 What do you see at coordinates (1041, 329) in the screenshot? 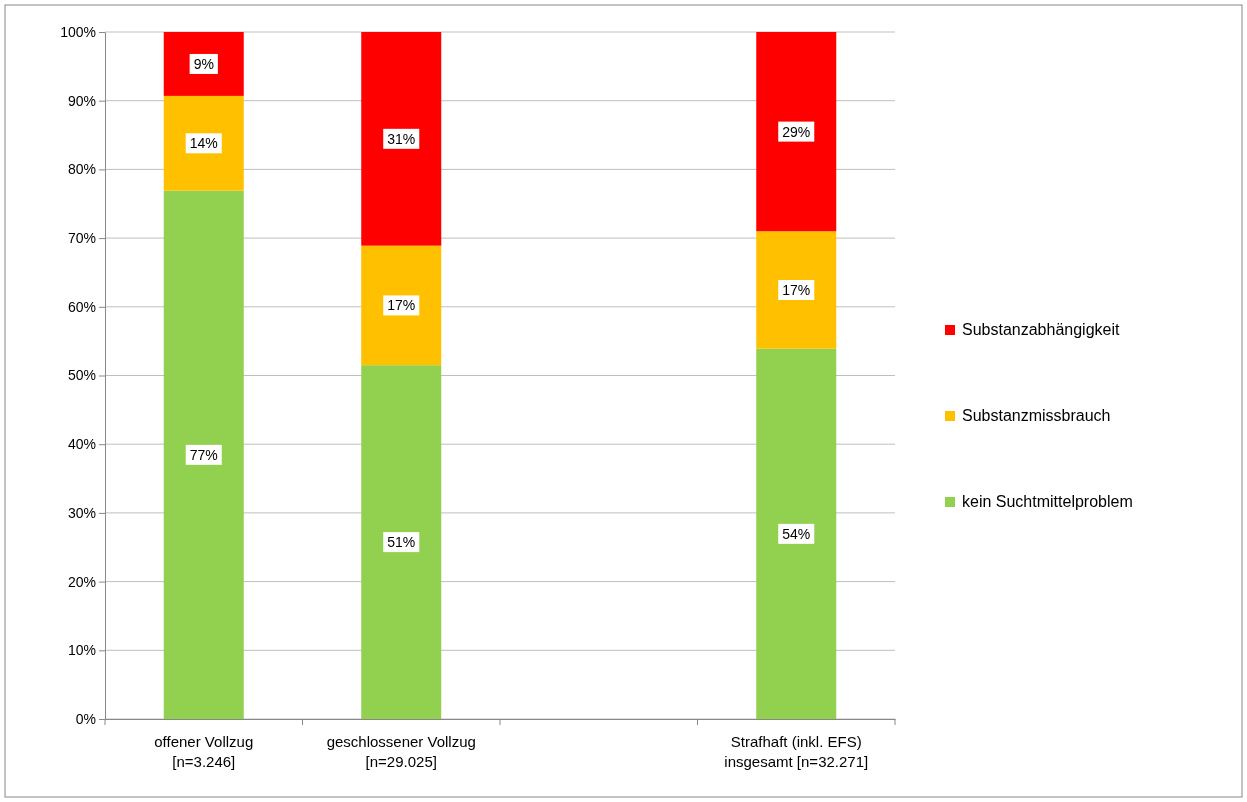
I see `legend-label: Substanzabhängigkeit` at bounding box center [1041, 329].